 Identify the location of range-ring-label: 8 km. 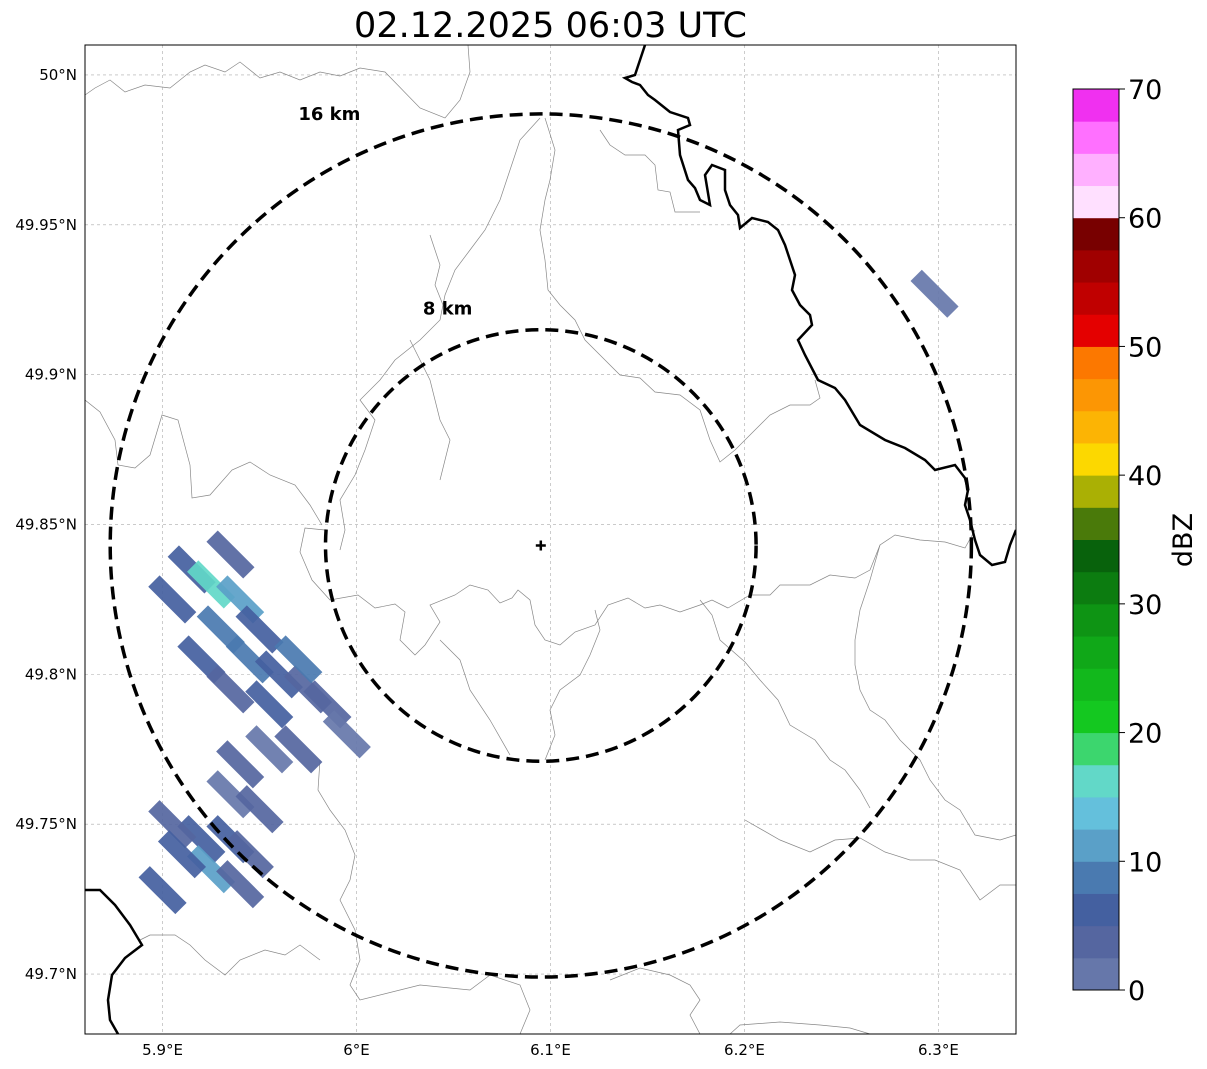
(448, 309).